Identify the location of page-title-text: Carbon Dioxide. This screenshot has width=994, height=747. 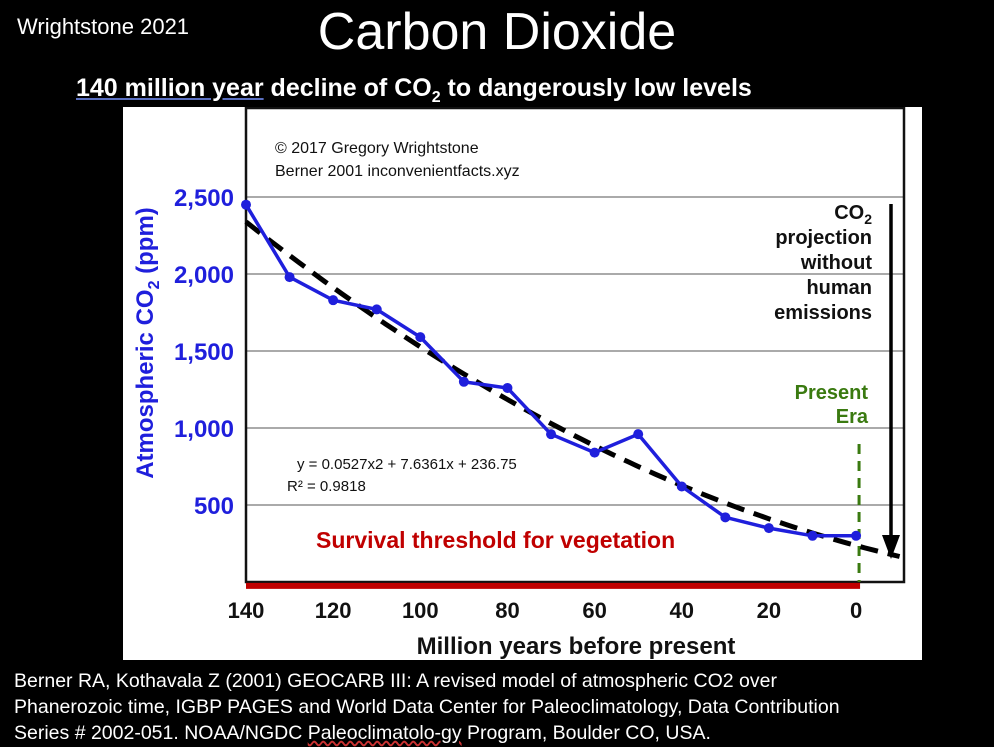
(497, 32).